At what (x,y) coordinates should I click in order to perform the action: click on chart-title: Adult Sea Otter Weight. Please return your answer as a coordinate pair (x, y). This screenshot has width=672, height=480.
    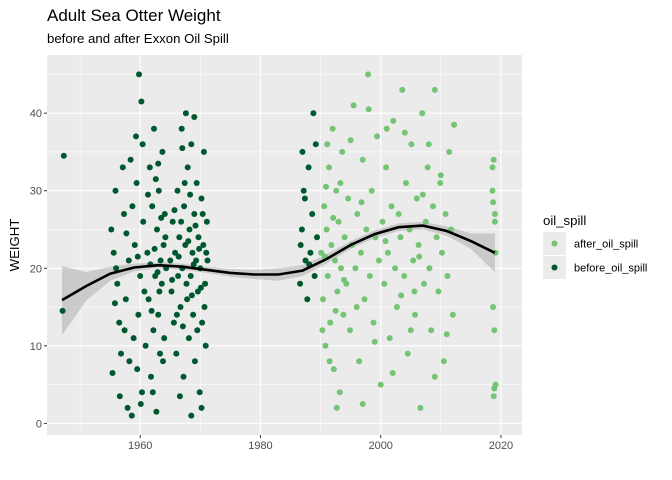
    Looking at the image, I should click on (134, 15).